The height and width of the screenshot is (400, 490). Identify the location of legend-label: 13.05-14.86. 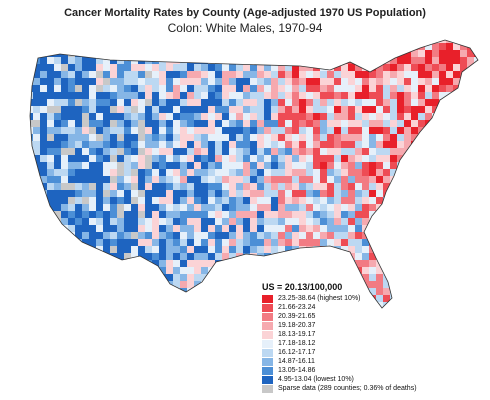
(297, 370).